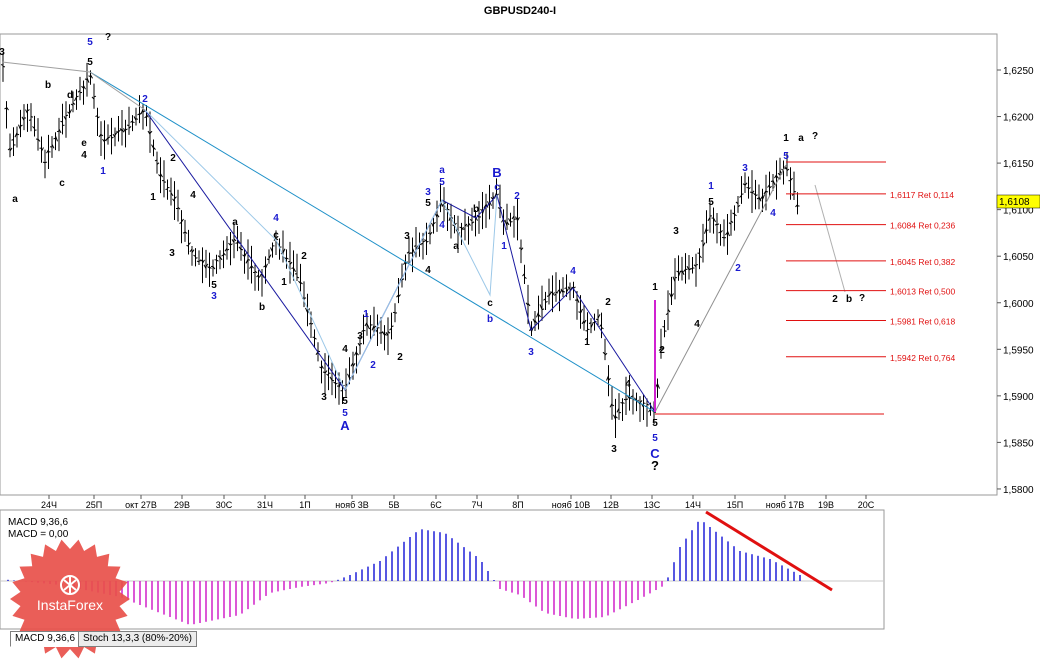  I want to click on tab-stochastic-label: Stoch 13,3,3 (80%-20%), so click(137, 638).